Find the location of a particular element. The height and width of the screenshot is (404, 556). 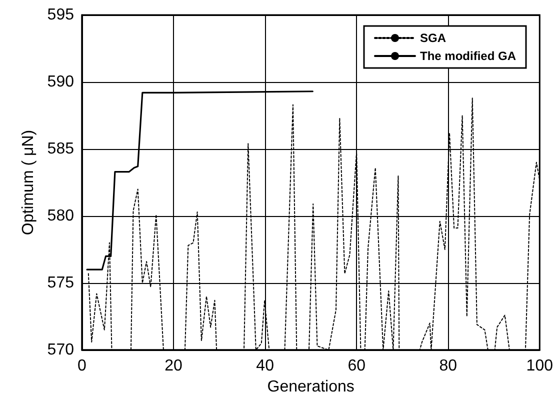

x-tick-label: 100 is located at coordinates (540, 366).